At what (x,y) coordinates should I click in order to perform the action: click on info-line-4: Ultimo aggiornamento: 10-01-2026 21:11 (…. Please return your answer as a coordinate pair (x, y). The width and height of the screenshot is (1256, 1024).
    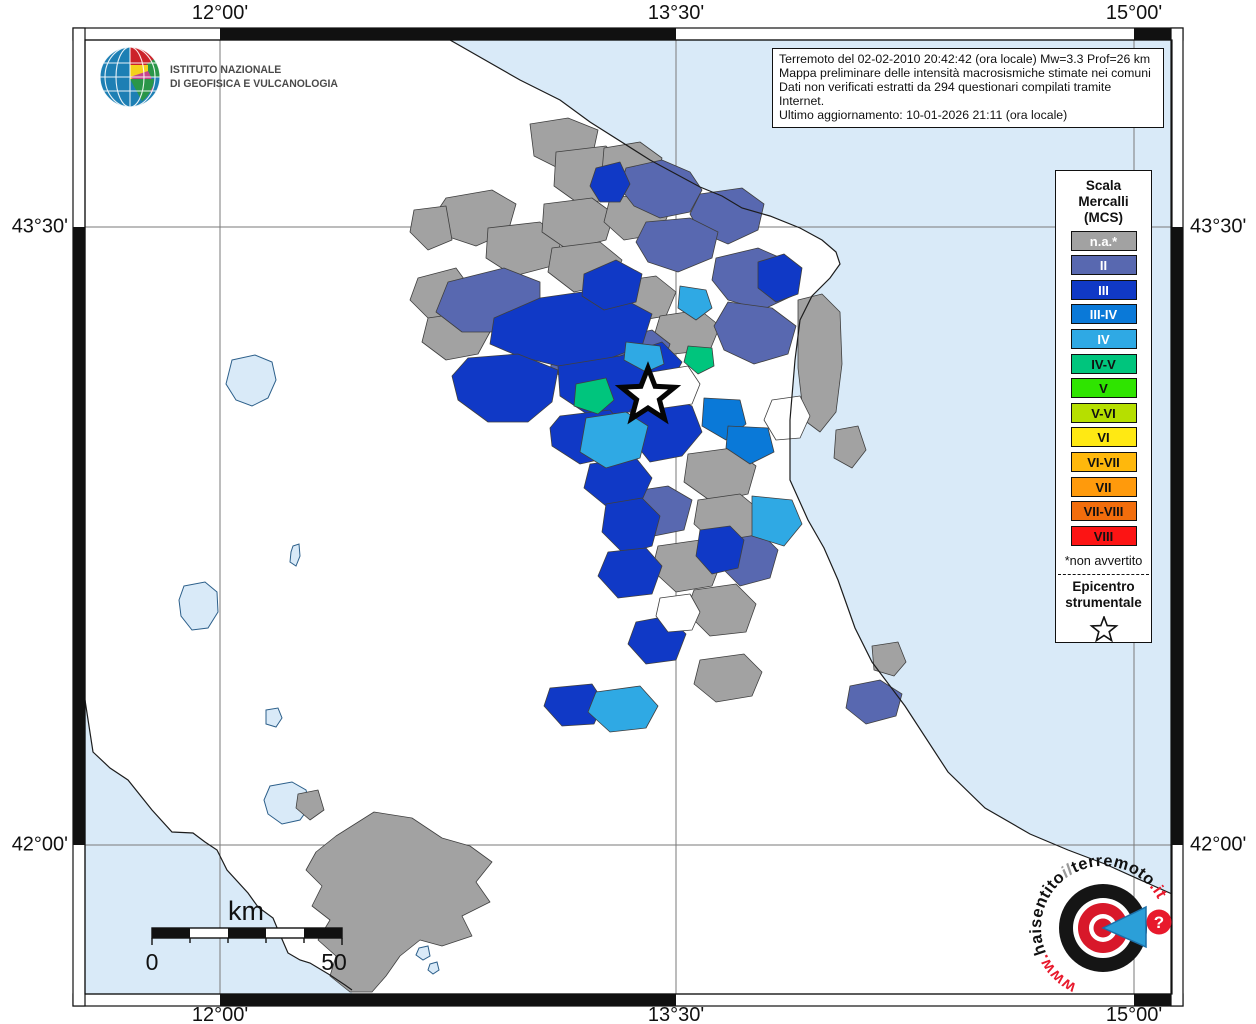
    Looking at the image, I should click on (923, 114).